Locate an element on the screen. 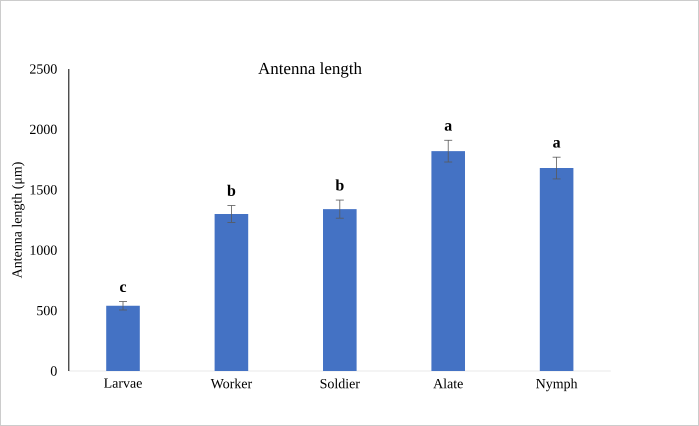 The width and height of the screenshot is (699, 426). x-tick-label: Worker is located at coordinates (231, 383).